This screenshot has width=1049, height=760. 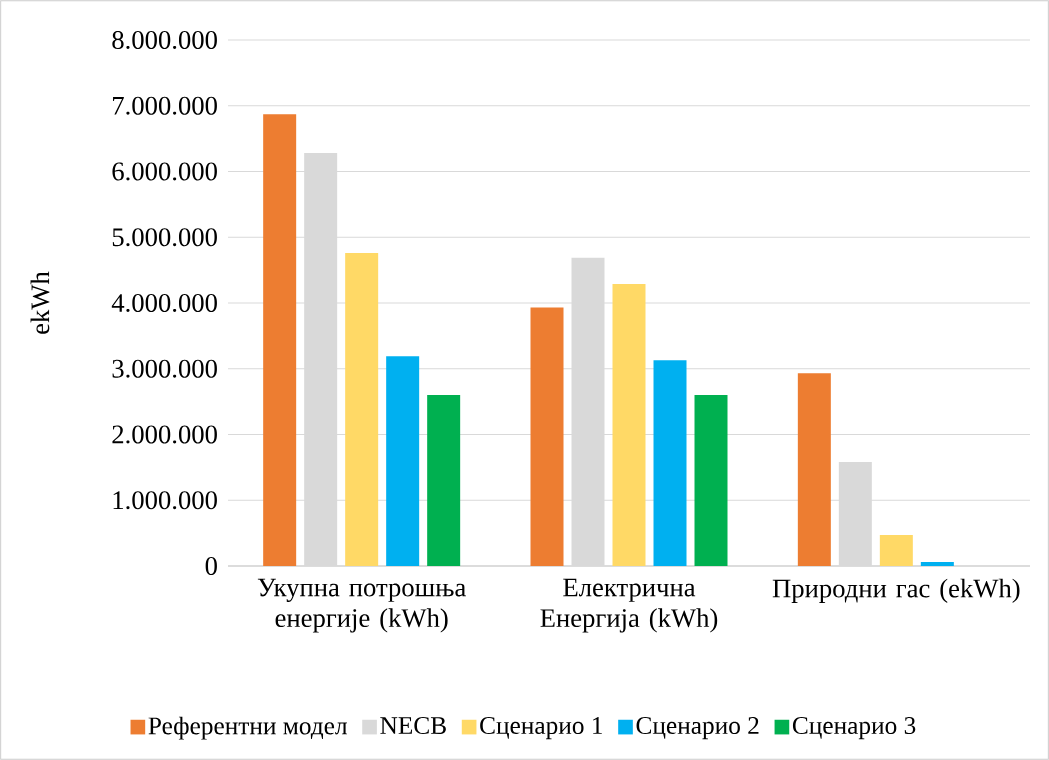 What do you see at coordinates (629, 605) in the screenshot?
I see `x-tick-label: Електрична Енергија (kWh)` at bounding box center [629, 605].